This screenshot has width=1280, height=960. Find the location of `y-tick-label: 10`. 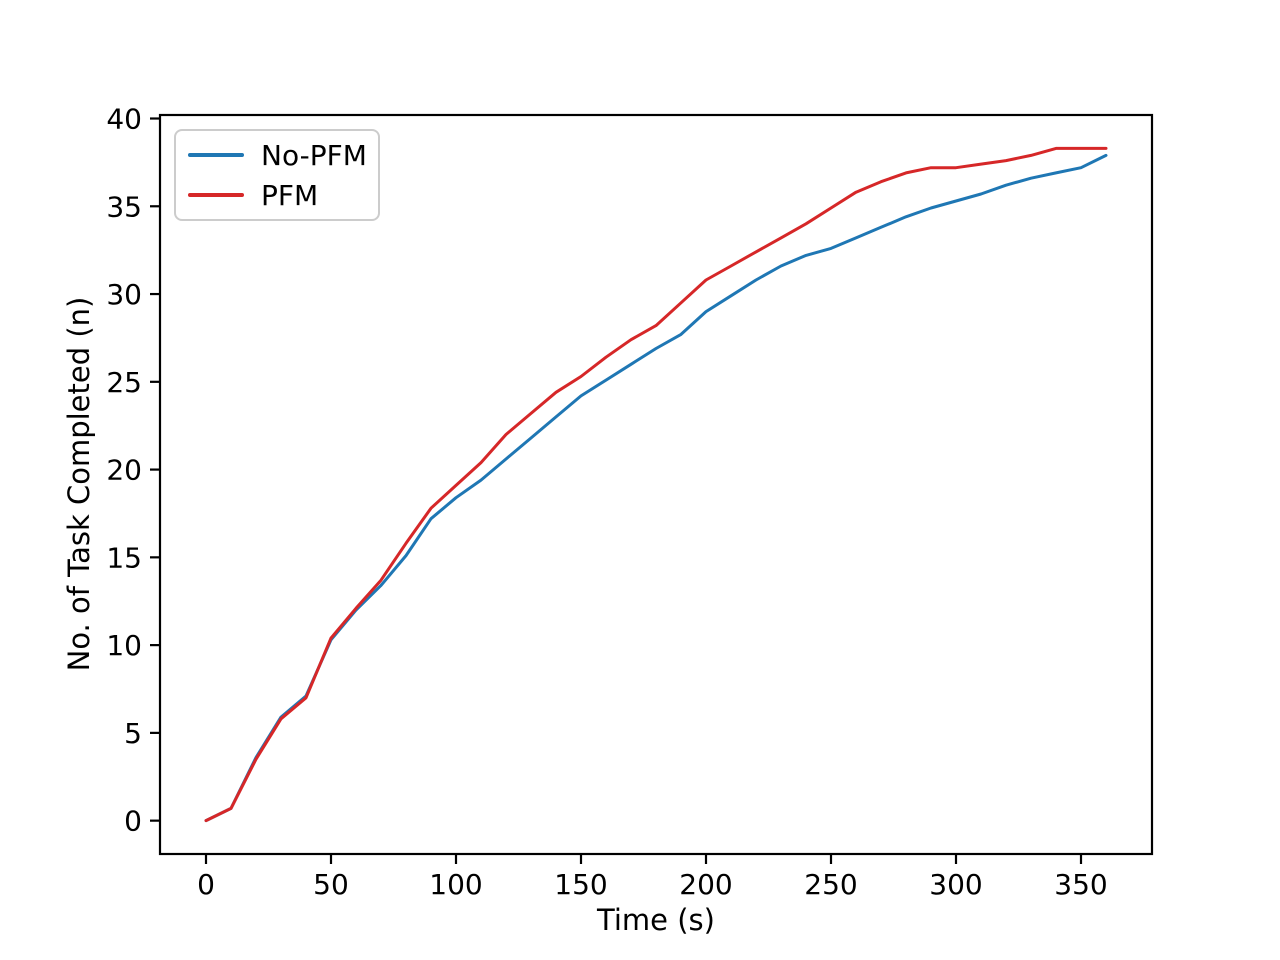

y-tick-label: 10 is located at coordinates (124, 645).